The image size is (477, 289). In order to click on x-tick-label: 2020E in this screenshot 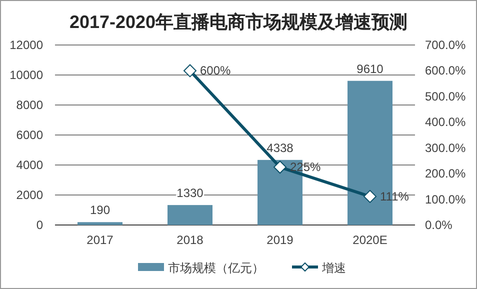, I will do `click(370, 240)`.